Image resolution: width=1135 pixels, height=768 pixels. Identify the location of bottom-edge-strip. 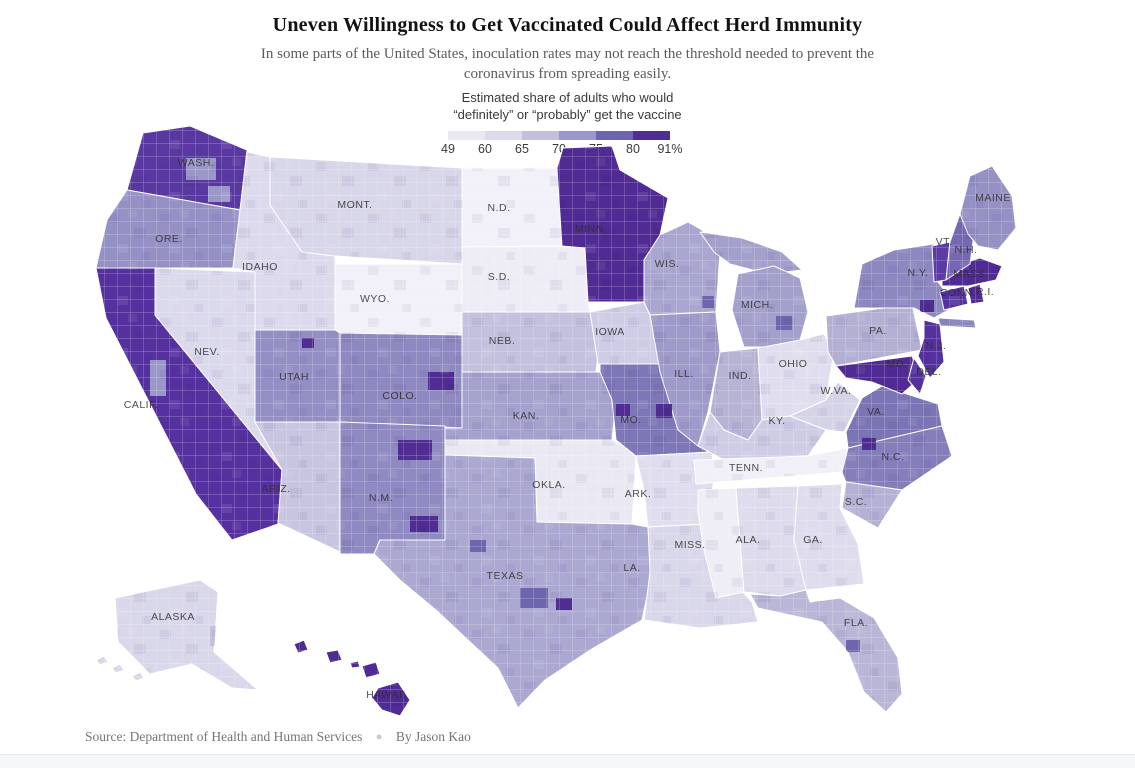
(567, 761).